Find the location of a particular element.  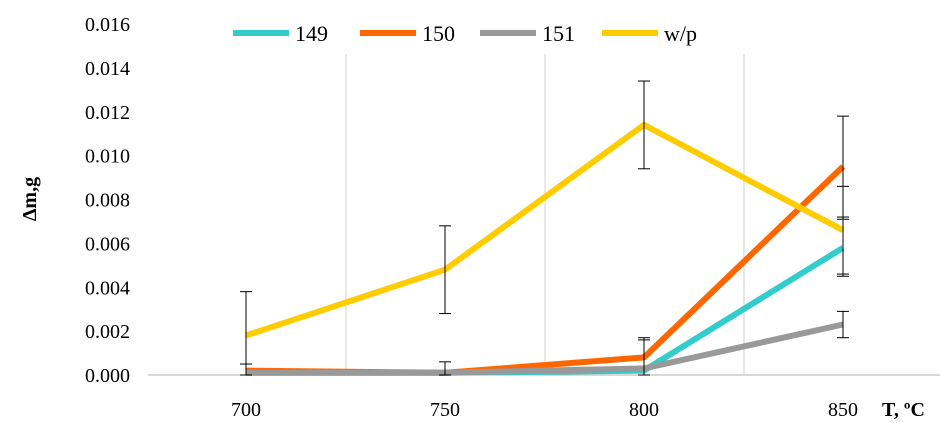

y-tick-label: 0.008 is located at coordinates (107, 201).